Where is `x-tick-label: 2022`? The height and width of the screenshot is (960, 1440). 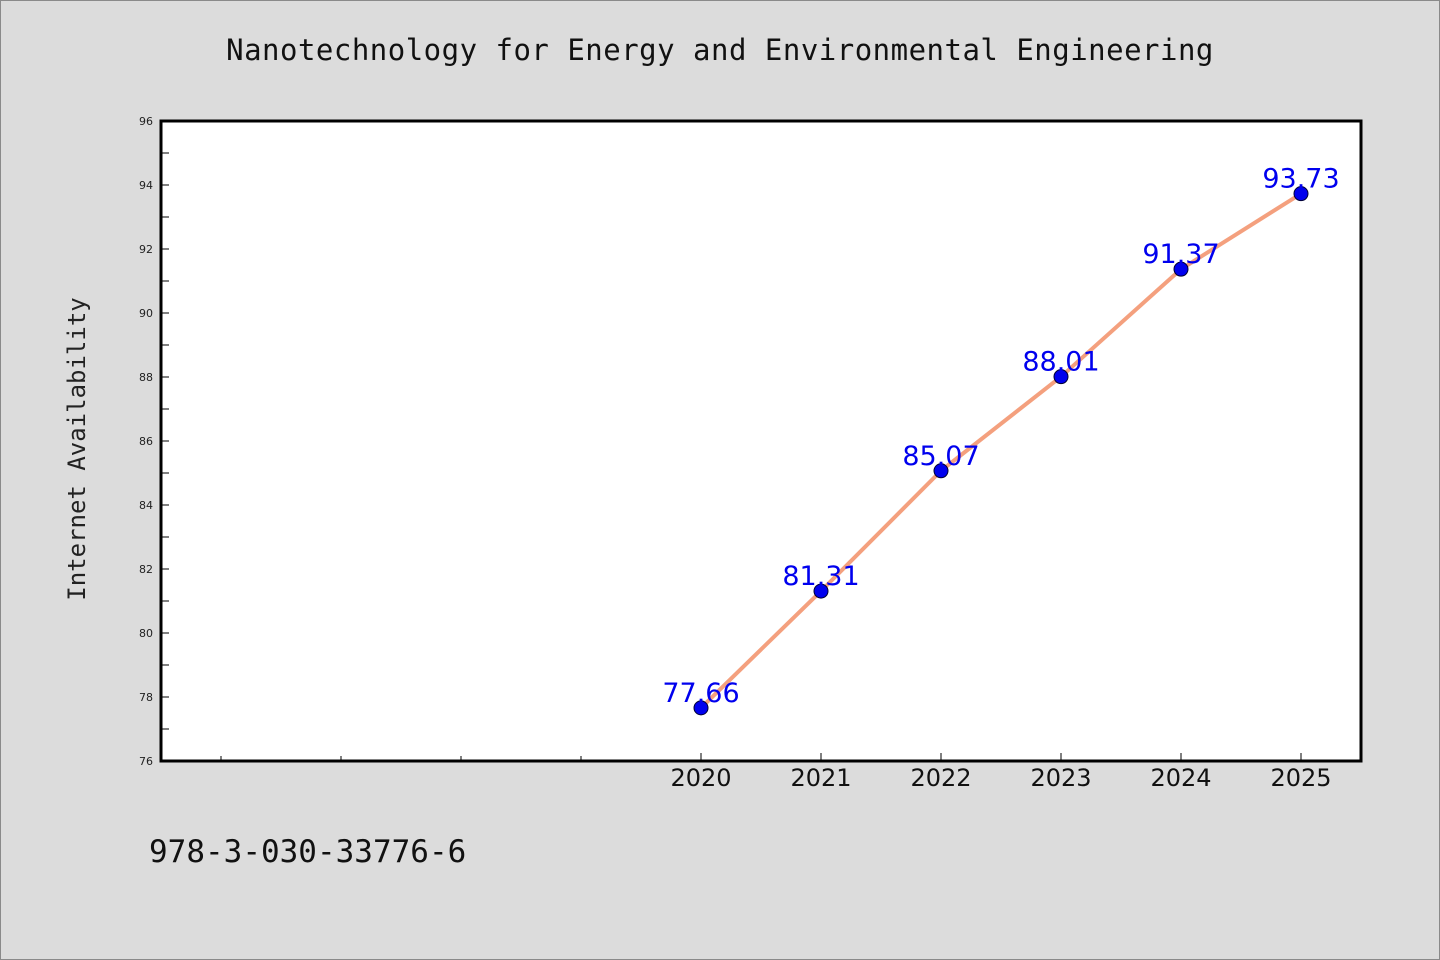 x-tick-label: 2022 is located at coordinates (940, 778).